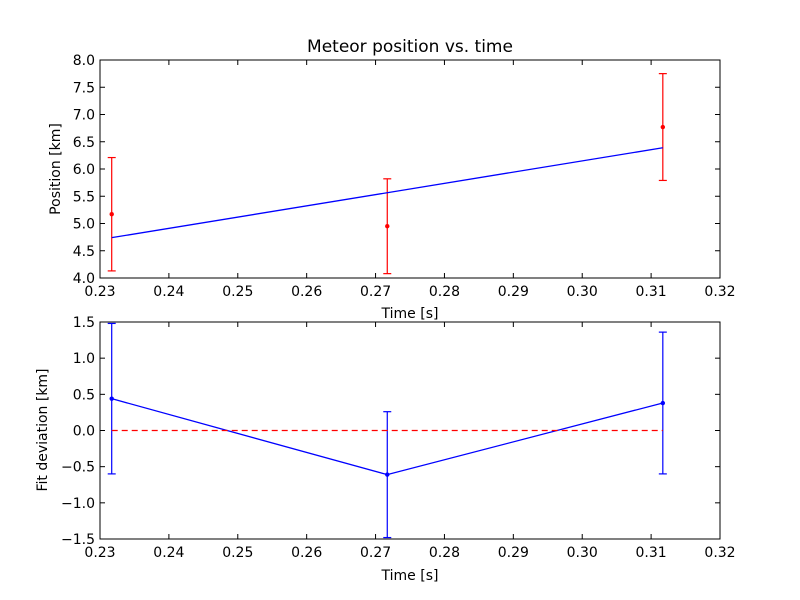 Image resolution: width=800 pixels, height=600 pixels. Describe the element at coordinates (513, 553) in the screenshot. I see `deviation-x-tick-label: 0.29` at that location.